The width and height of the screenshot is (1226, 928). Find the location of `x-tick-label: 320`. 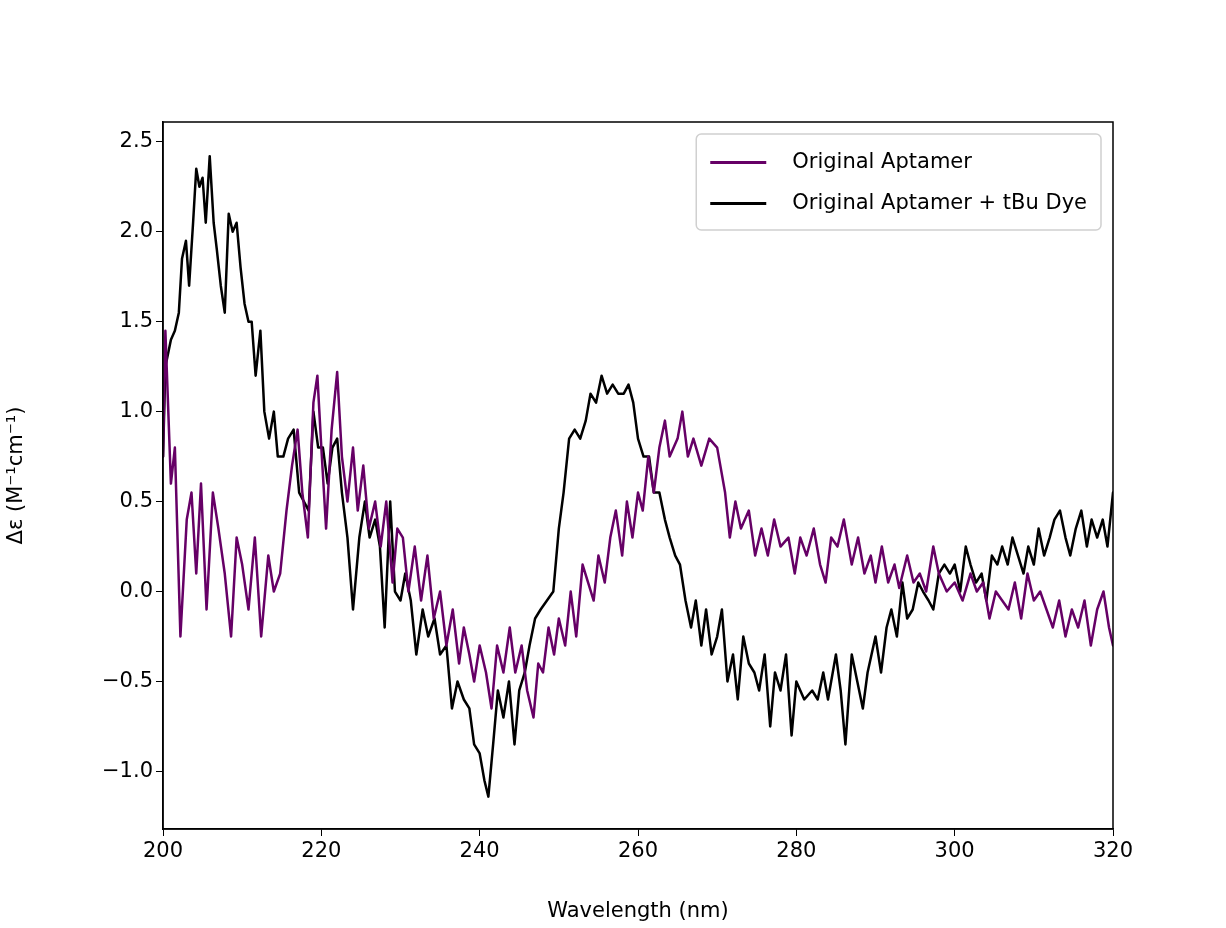

x-tick-label: 320 is located at coordinates (1113, 850).